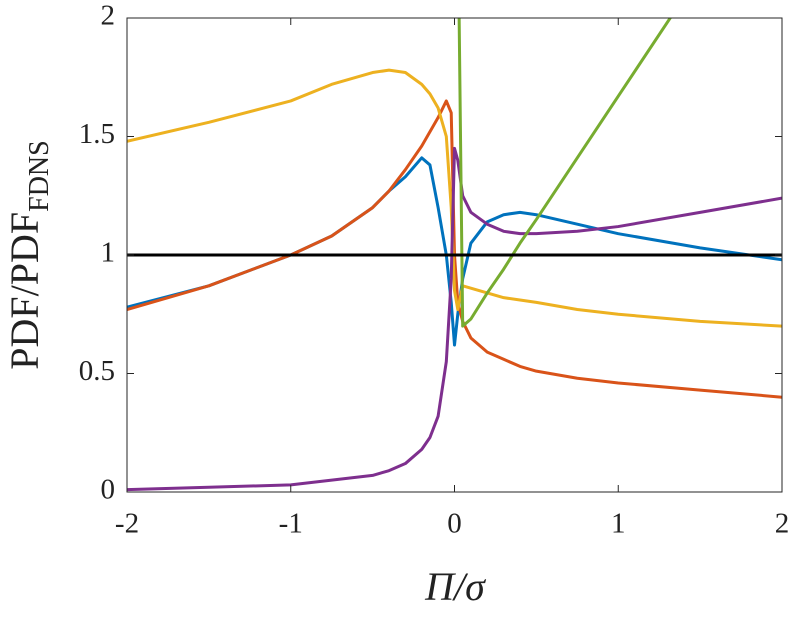 The height and width of the screenshot is (619, 793). I want to click on x-tick-label: -1, so click(291, 524).